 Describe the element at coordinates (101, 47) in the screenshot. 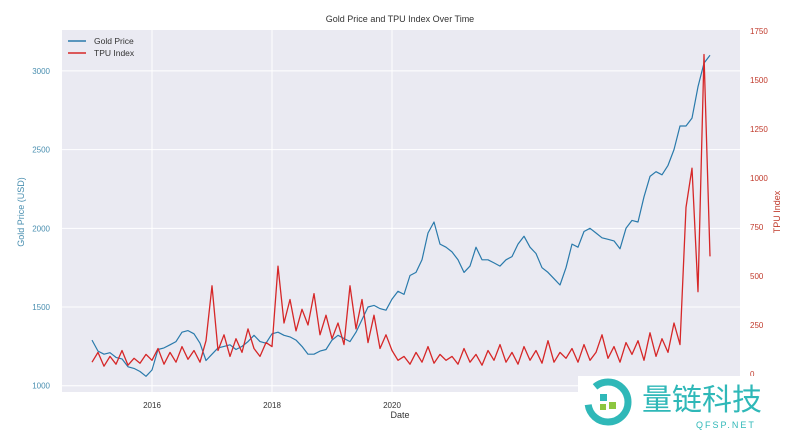

I see `legend: Gold Price TPU Index` at that location.